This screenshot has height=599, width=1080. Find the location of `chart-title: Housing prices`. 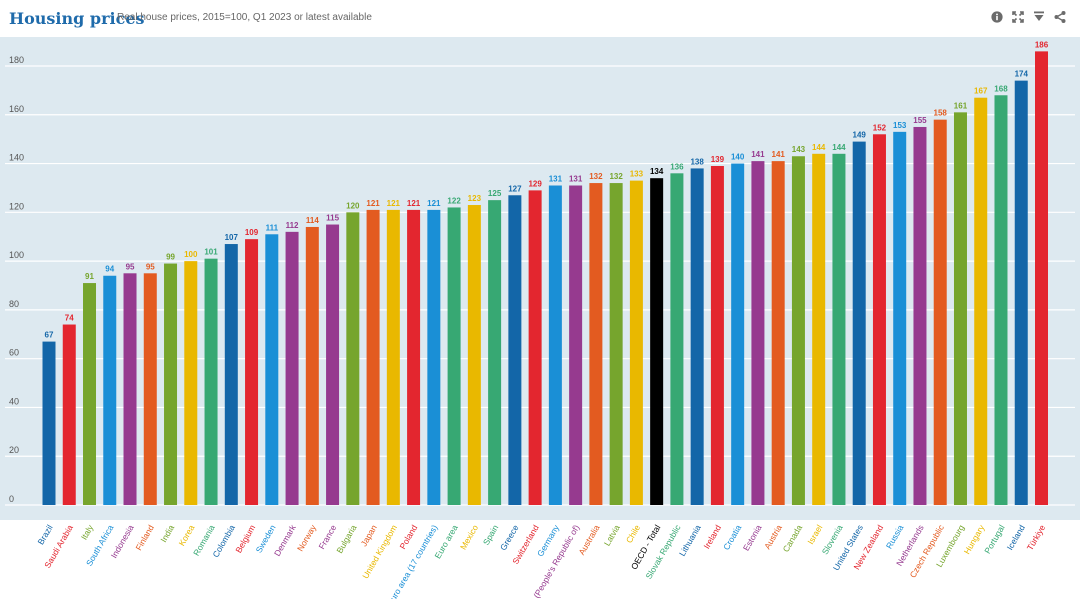

chart-title: Housing prices is located at coordinates (77, 18).